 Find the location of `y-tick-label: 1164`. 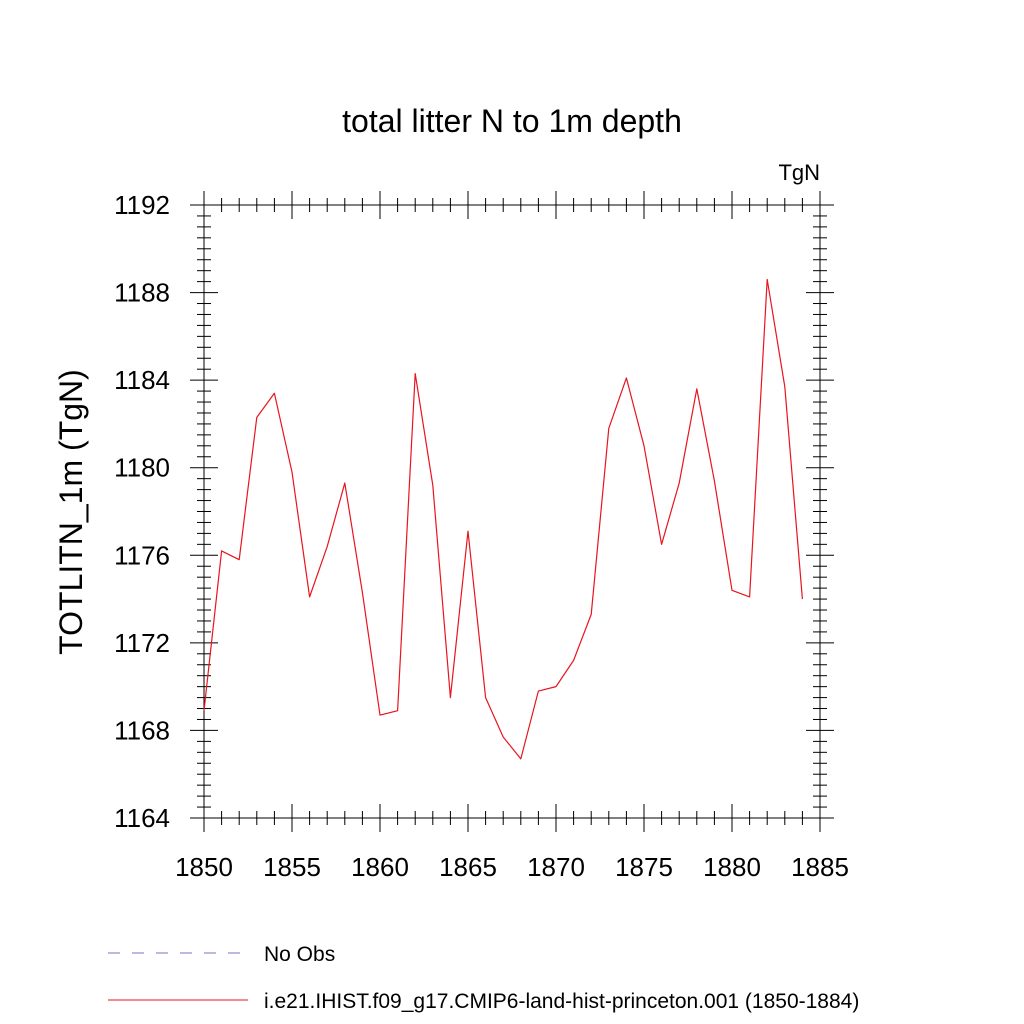

y-tick-label: 1164 is located at coordinates (142, 818).